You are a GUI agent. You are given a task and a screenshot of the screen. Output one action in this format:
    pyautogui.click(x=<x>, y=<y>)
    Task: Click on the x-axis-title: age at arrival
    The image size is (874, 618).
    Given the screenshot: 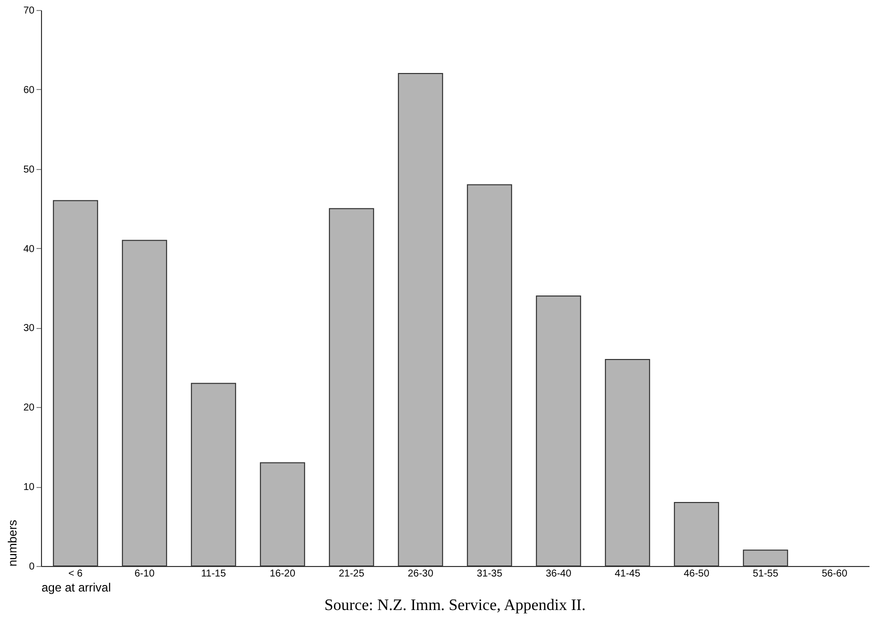 What is the action you would take?
    pyautogui.click(x=76, y=587)
    